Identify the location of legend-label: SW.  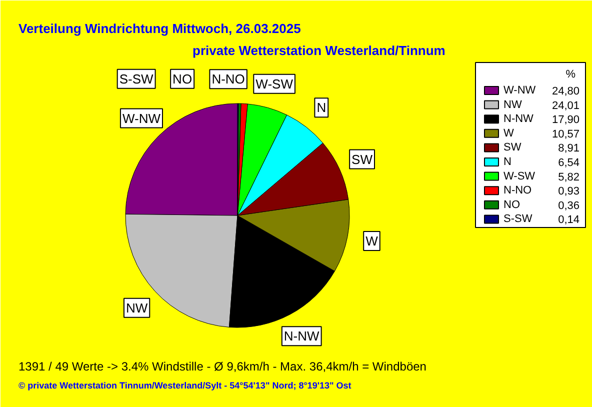
(513, 148).